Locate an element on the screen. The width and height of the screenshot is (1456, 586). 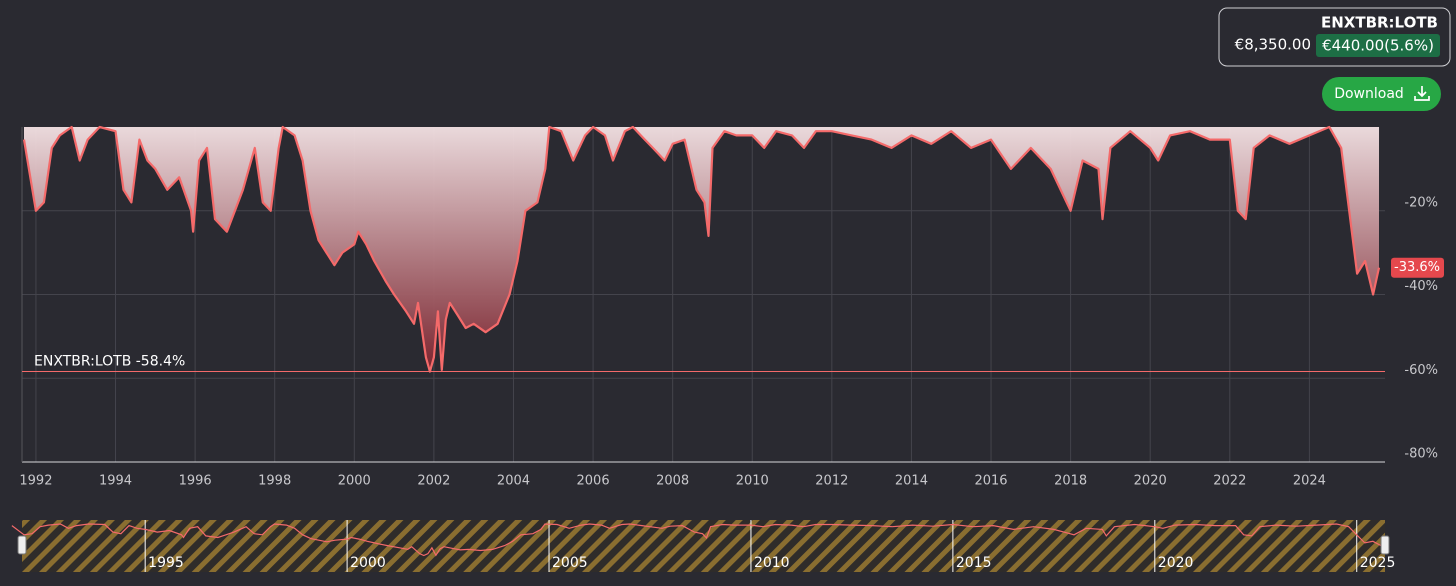
price: €8,350.00 is located at coordinates (1273, 45).